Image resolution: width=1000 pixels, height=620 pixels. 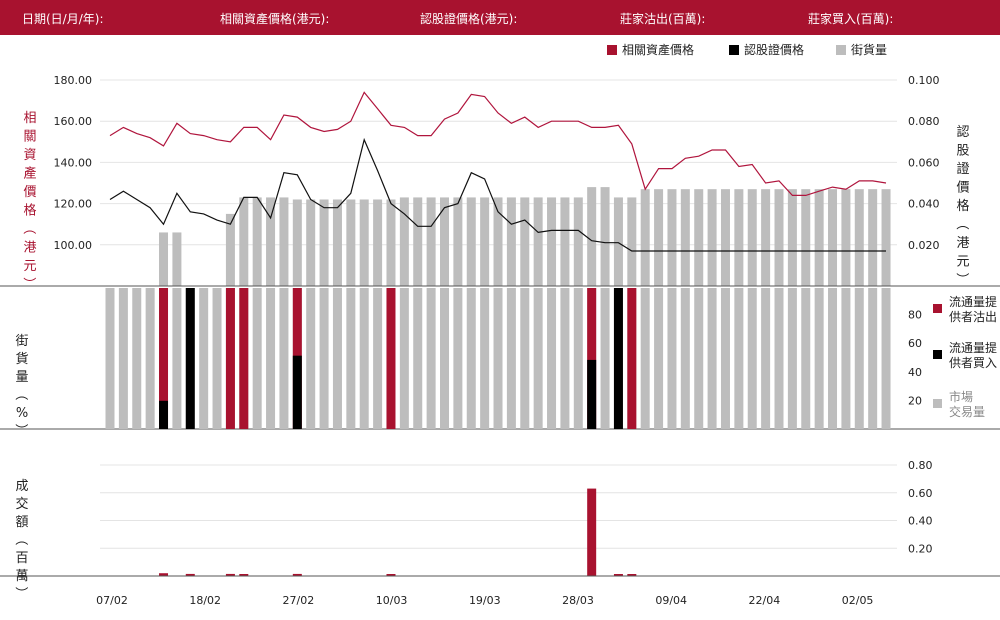 I want to click on svg-text: 額, so click(x=21, y=522).